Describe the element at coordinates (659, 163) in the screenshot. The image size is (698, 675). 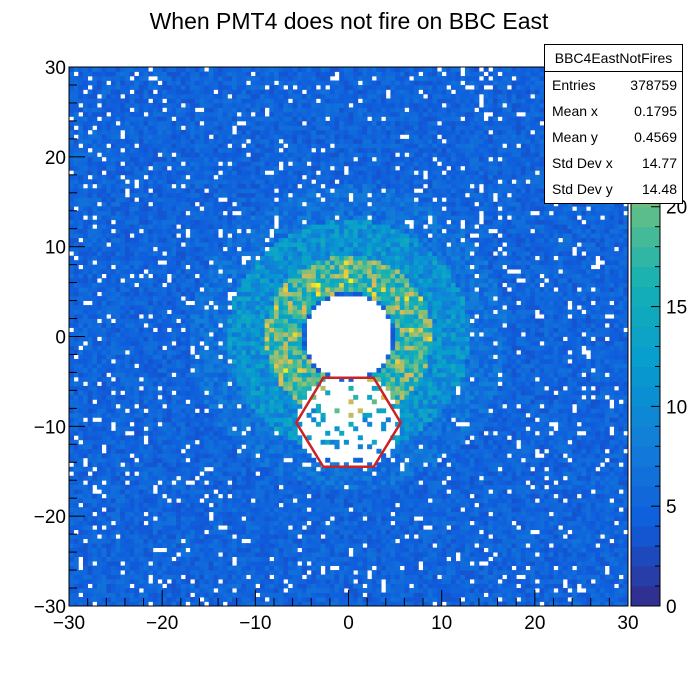
I see `stats-std-x-value: 14.77` at that location.